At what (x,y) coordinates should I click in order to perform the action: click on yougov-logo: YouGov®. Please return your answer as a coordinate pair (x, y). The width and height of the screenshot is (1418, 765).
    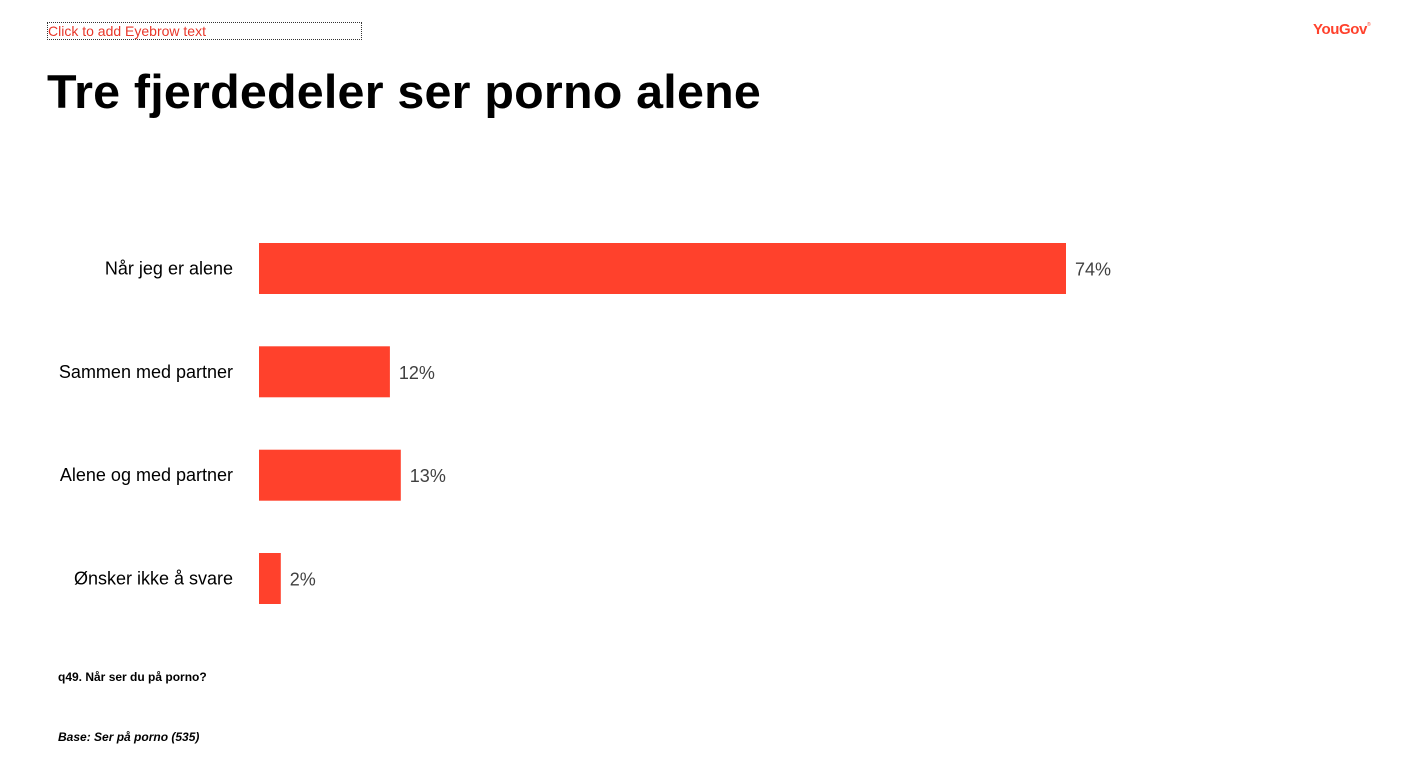
    Looking at the image, I should click on (1342, 29).